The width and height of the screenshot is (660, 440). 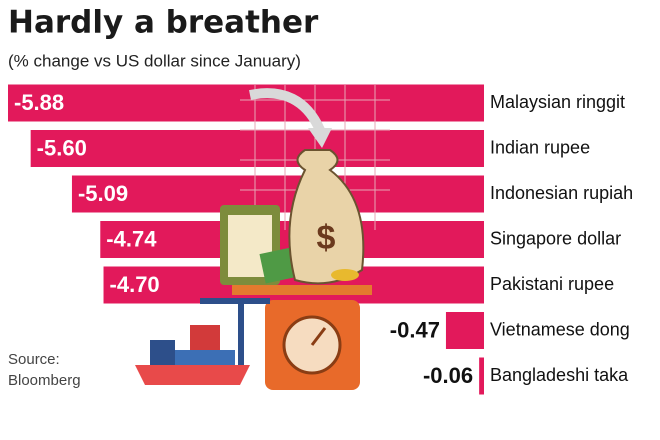 I want to click on coins, so click(x=345, y=275).